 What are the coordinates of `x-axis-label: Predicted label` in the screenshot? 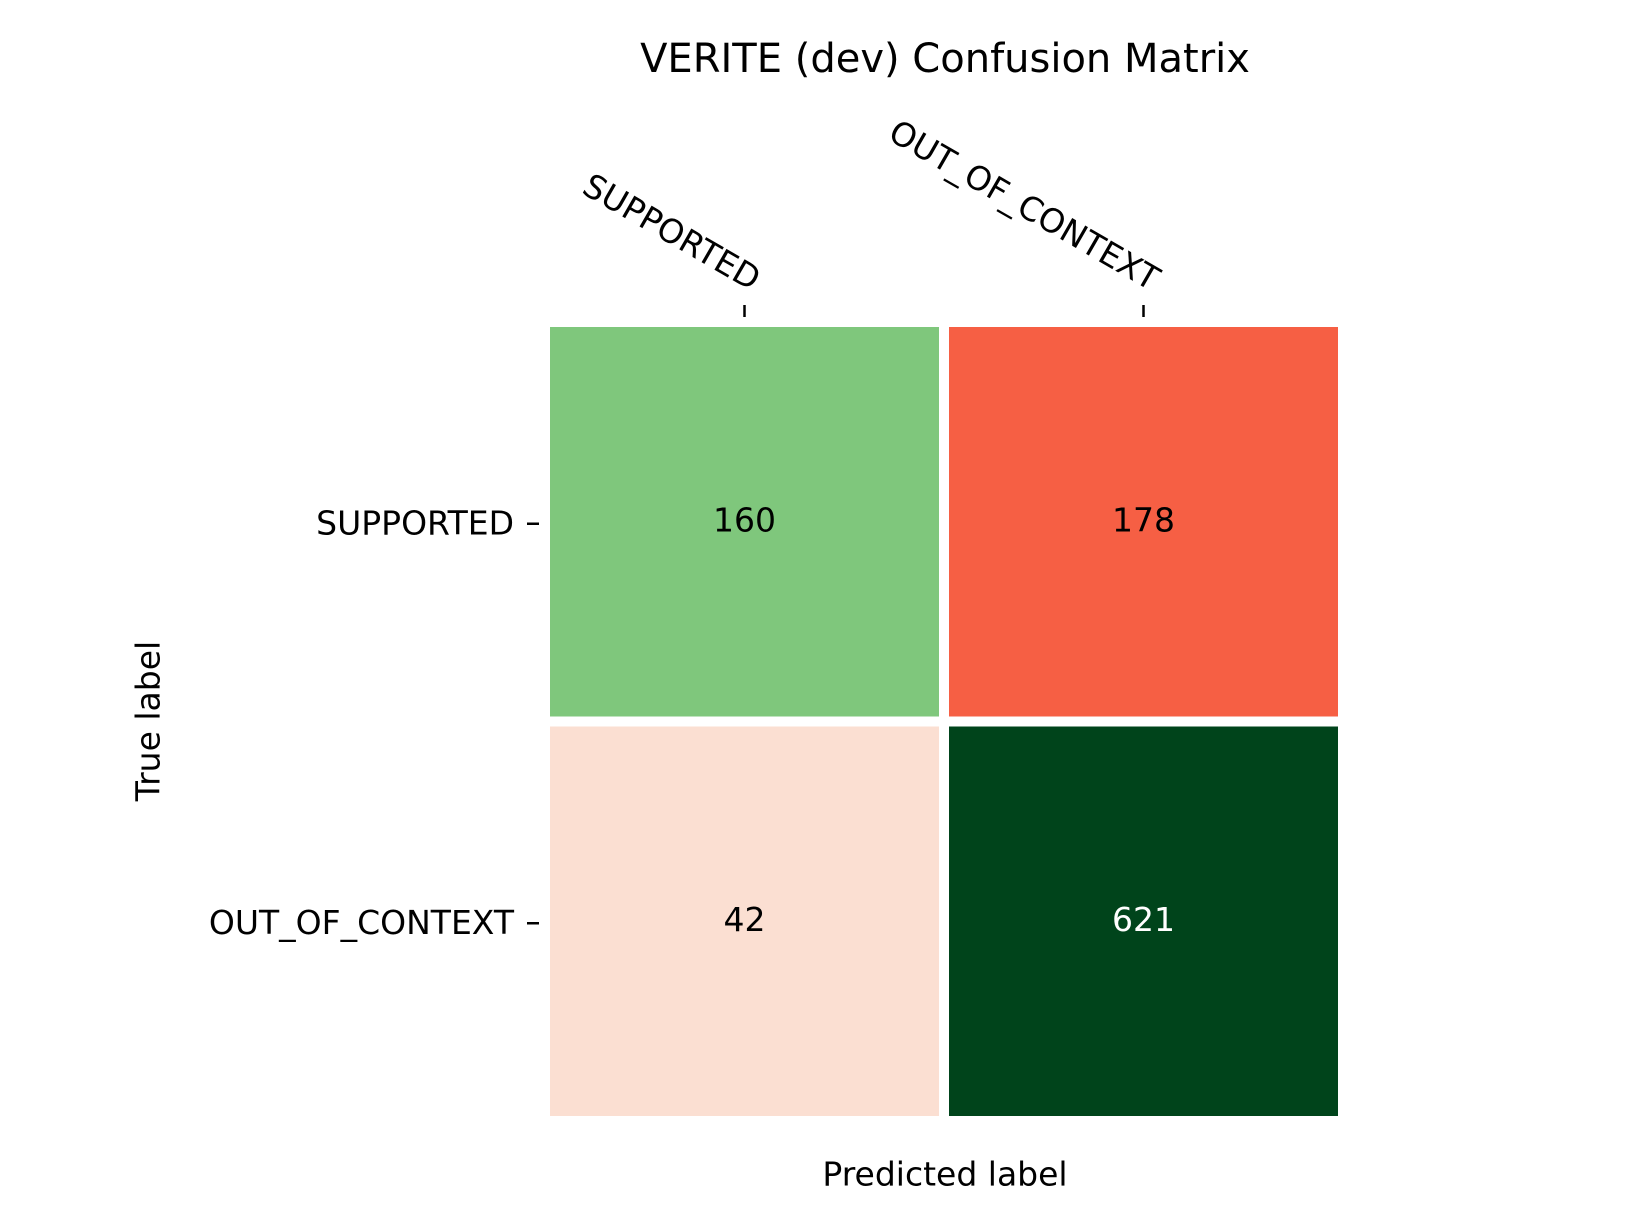 It's located at (944, 1174).